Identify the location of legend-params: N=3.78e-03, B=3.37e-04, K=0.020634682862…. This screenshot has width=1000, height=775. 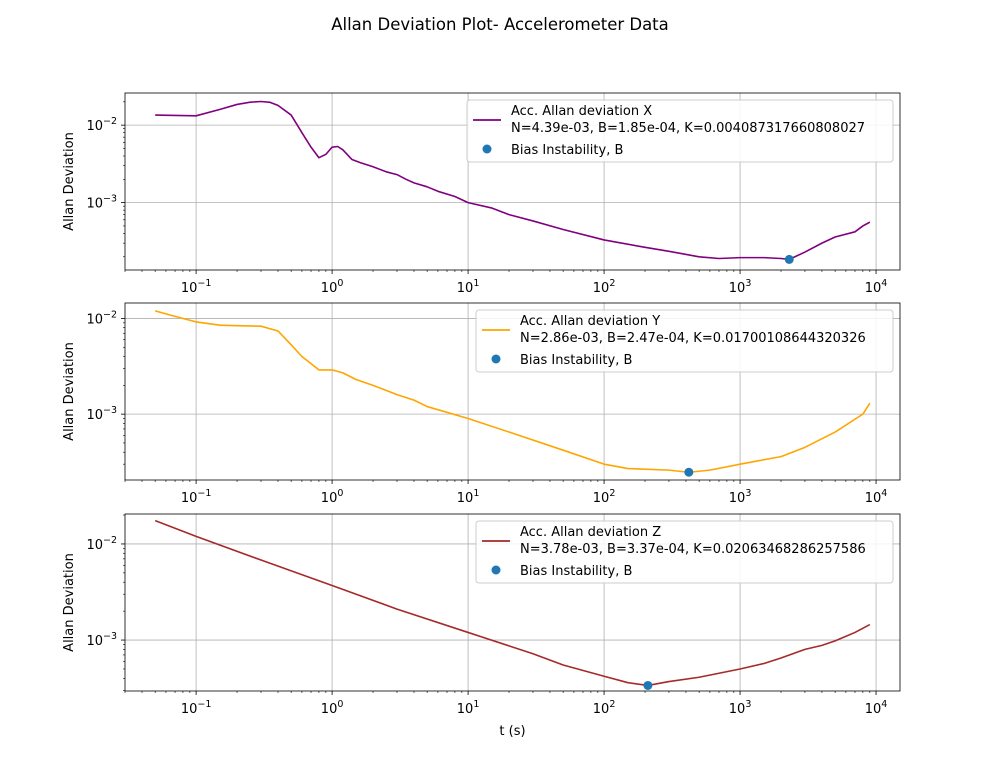
(693, 549).